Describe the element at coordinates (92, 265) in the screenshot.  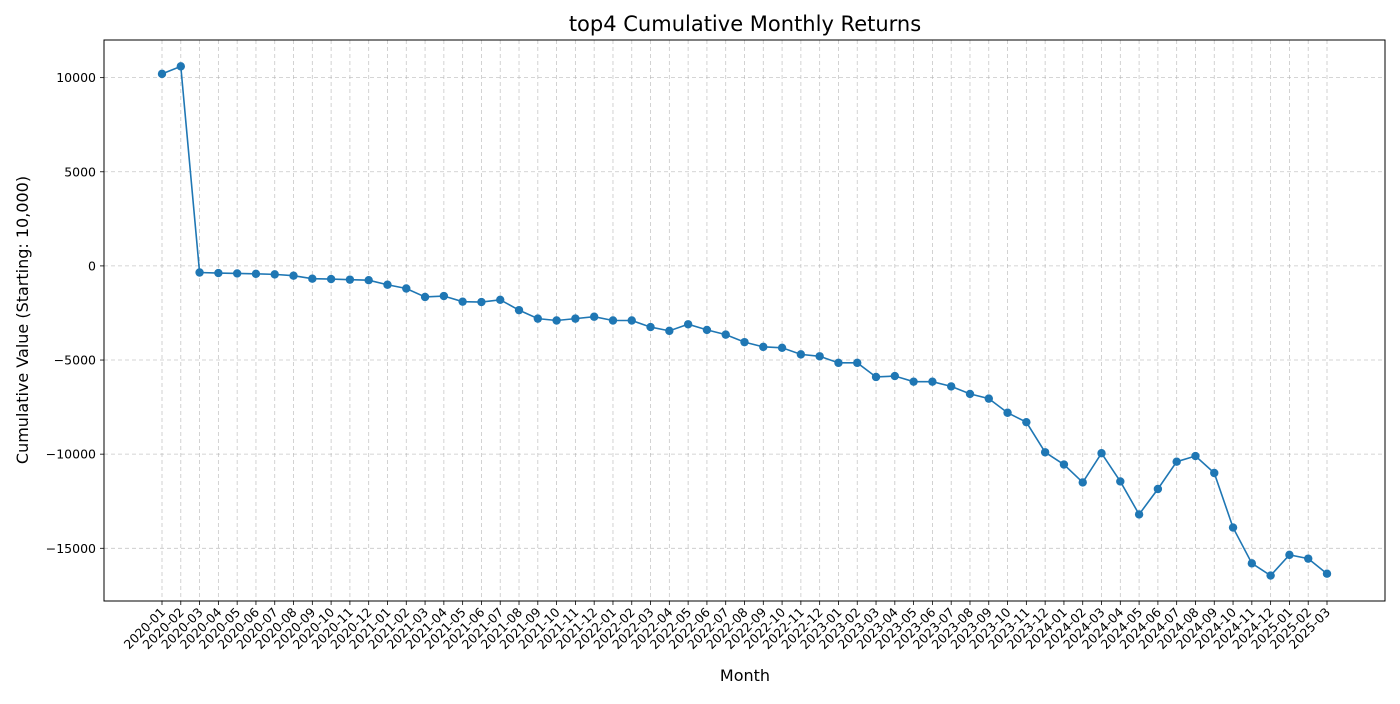
I see `y-tick-label: 0` at that location.